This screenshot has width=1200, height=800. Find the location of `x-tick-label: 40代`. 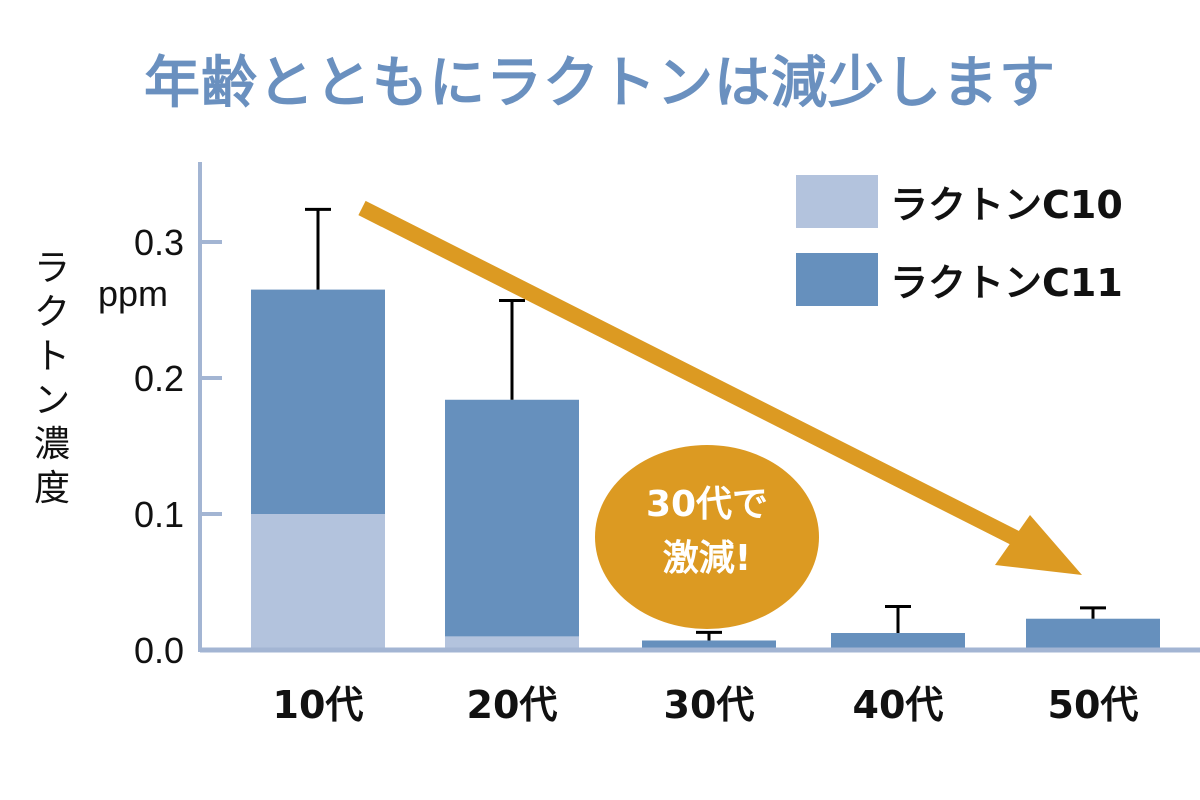

x-tick-label: 40代 is located at coordinates (898, 705).